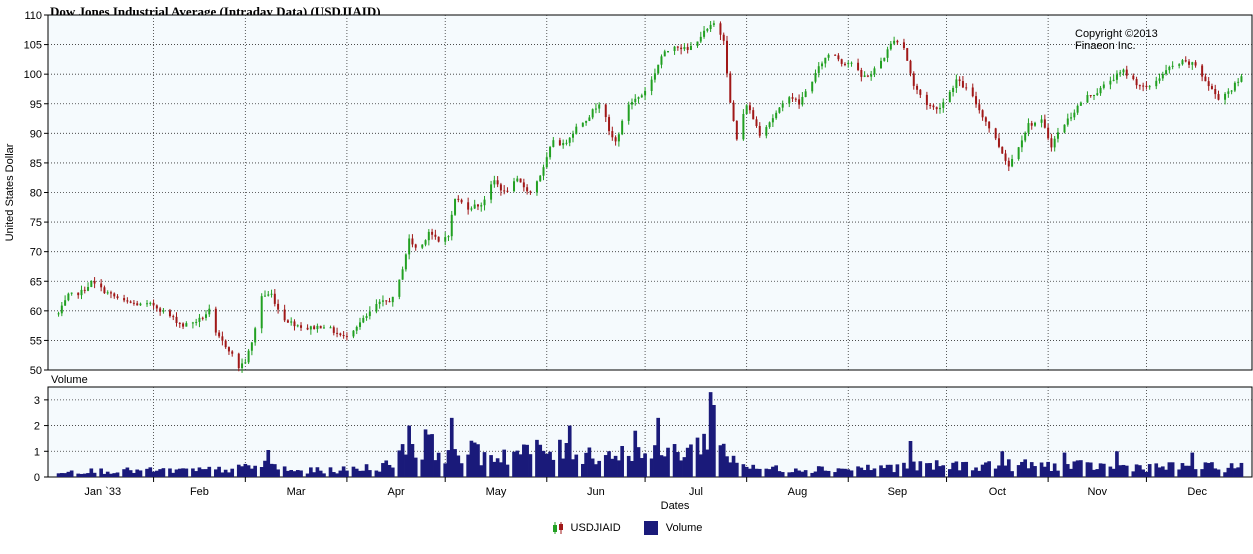  Describe the element at coordinates (102, 492) in the screenshot. I see `x-tick-label: Jan `33` at that location.